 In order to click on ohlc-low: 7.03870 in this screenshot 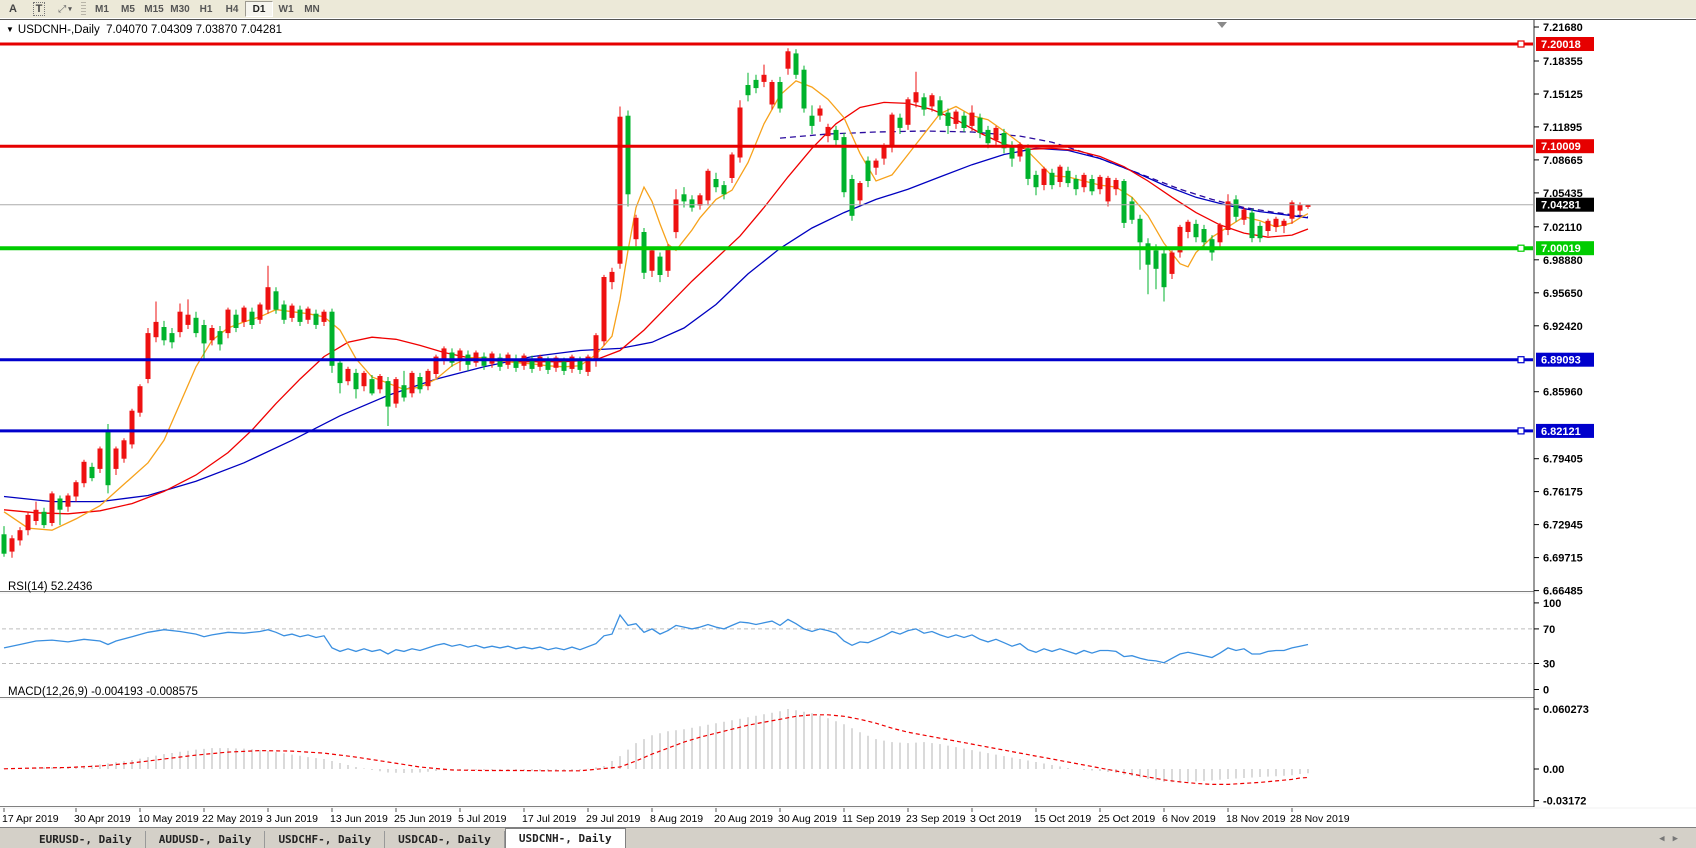, I will do `click(216, 30)`.